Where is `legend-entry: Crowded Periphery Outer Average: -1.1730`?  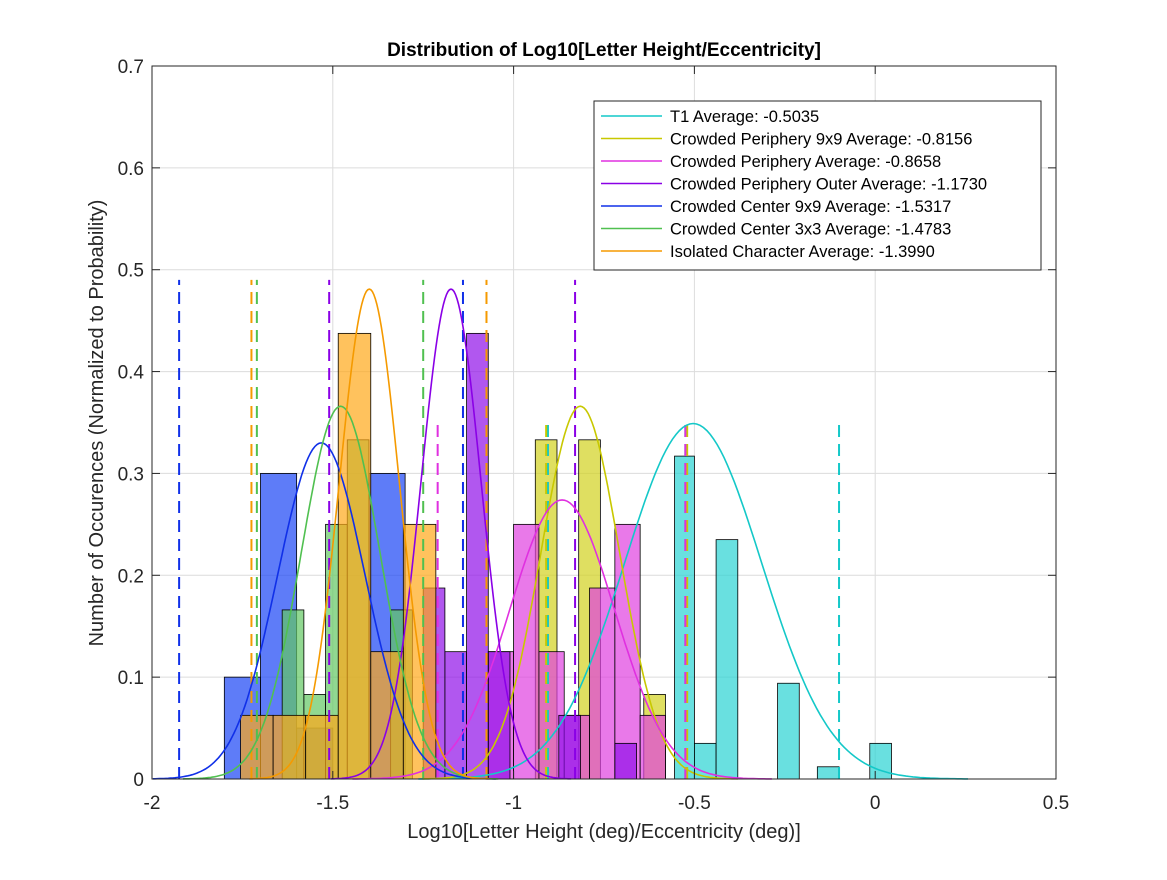 legend-entry: Crowded Periphery Outer Average: -1.1730 is located at coordinates (828, 185).